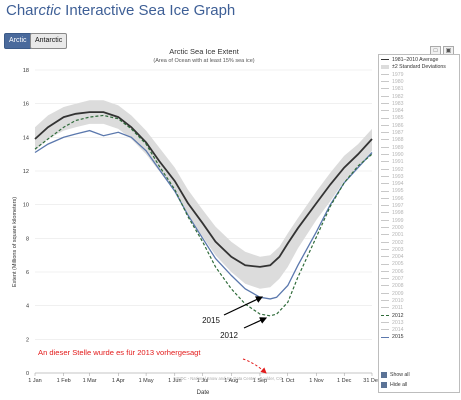  Describe the element at coordinates (398, 111) in the screenshot. I see `legend-label: 1984` at that location.